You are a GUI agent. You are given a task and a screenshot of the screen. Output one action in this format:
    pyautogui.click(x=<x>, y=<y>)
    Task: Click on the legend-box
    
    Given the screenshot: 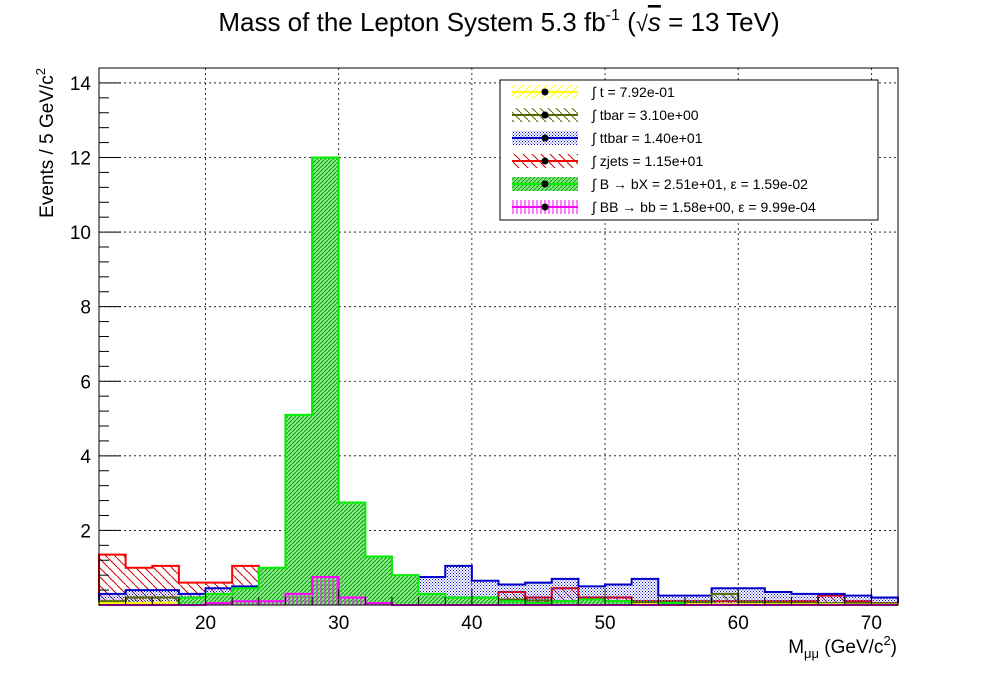 What is the action you would take?
    pyautogui.click(x=689, y=150)
    